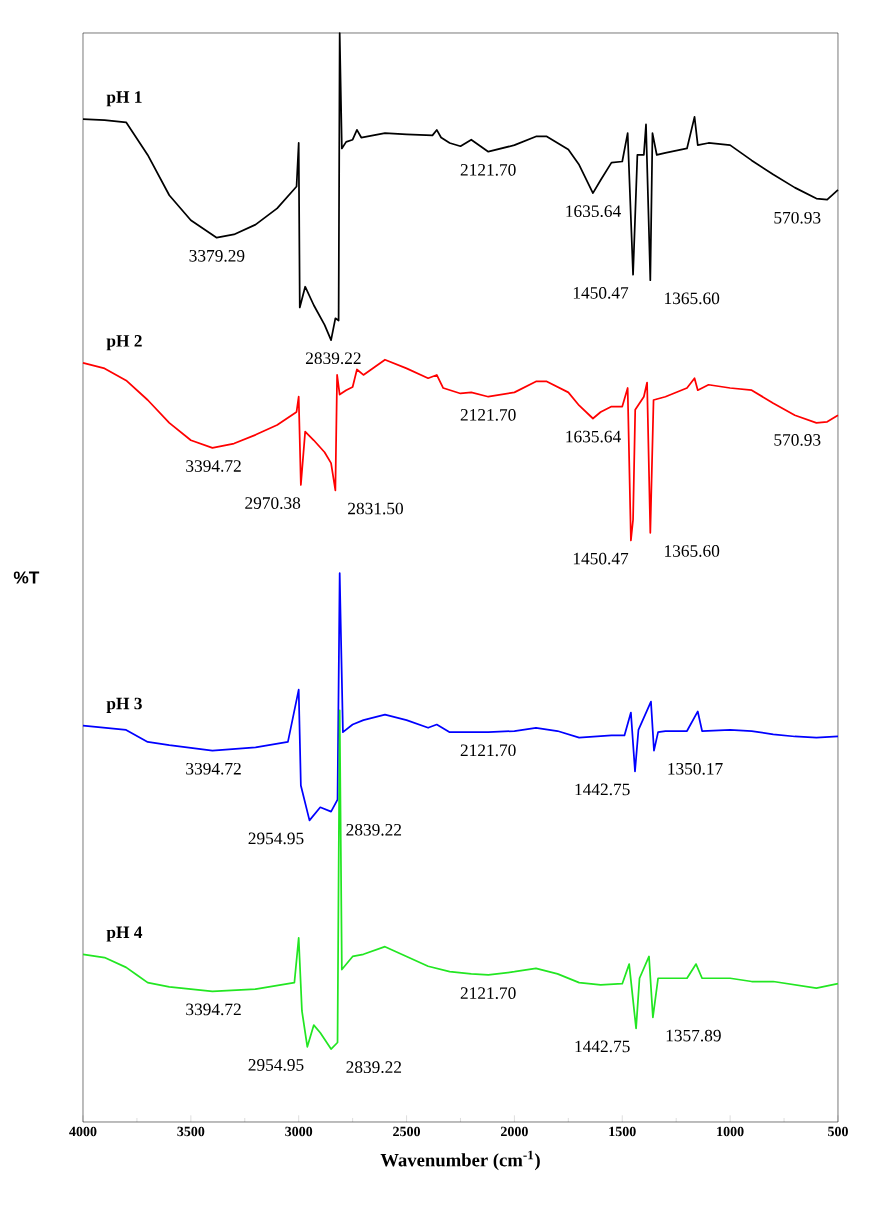  What do you see at coordinates (26, 577) in the screenshot?
I see `y-axis-title: %T` at bounding box center [26, 577].